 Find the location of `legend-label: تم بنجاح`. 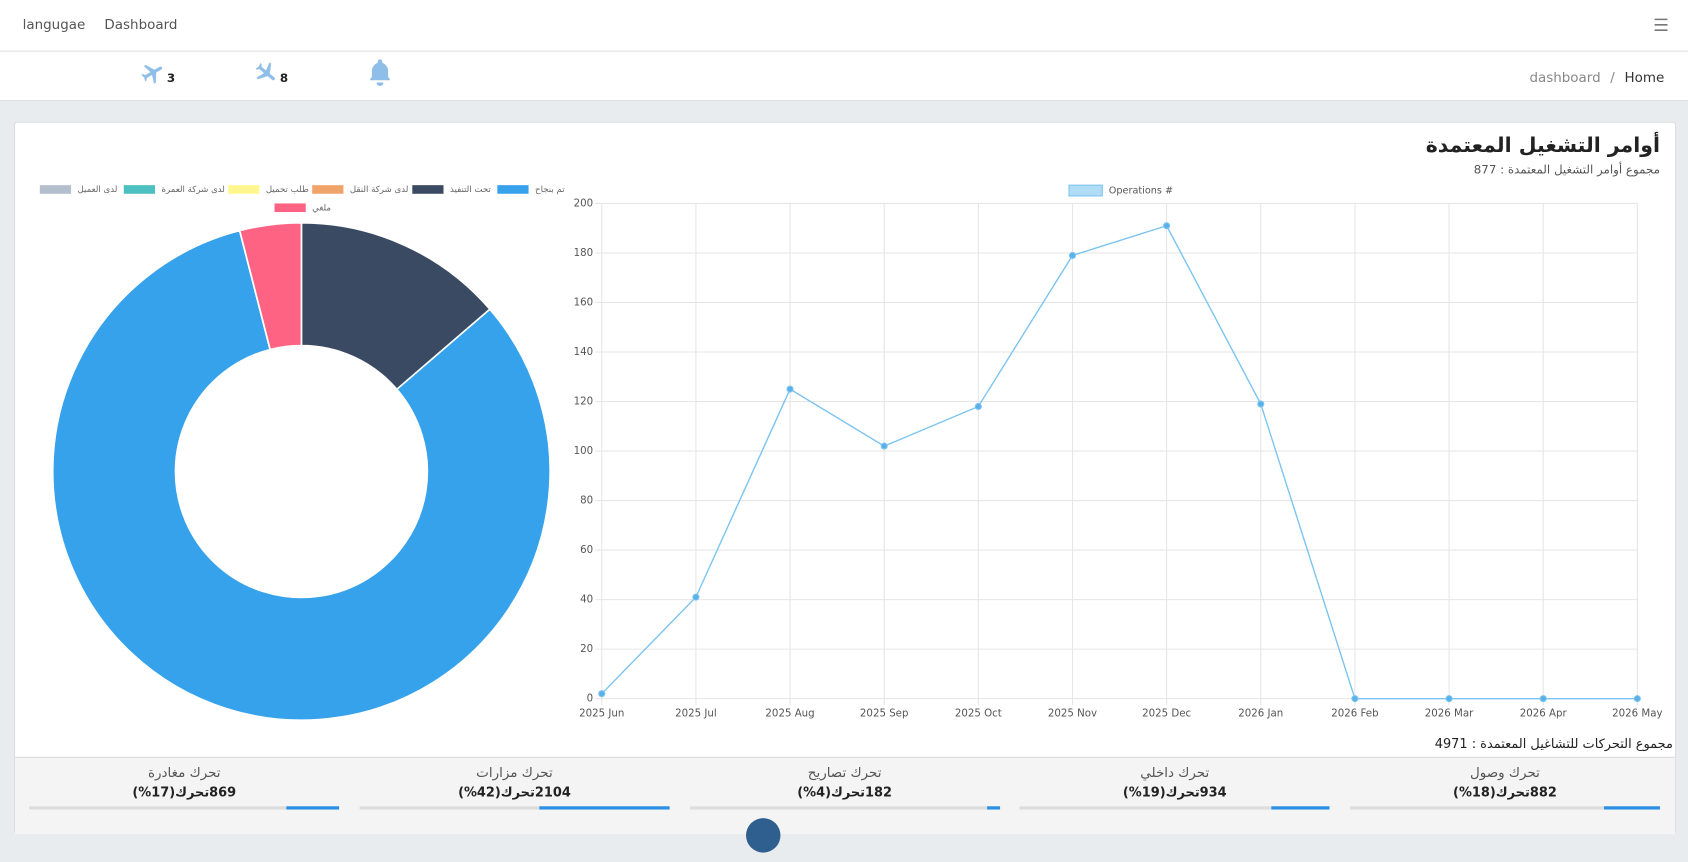

legend-label: تم بنجاح is located at coordinates (550, 190).